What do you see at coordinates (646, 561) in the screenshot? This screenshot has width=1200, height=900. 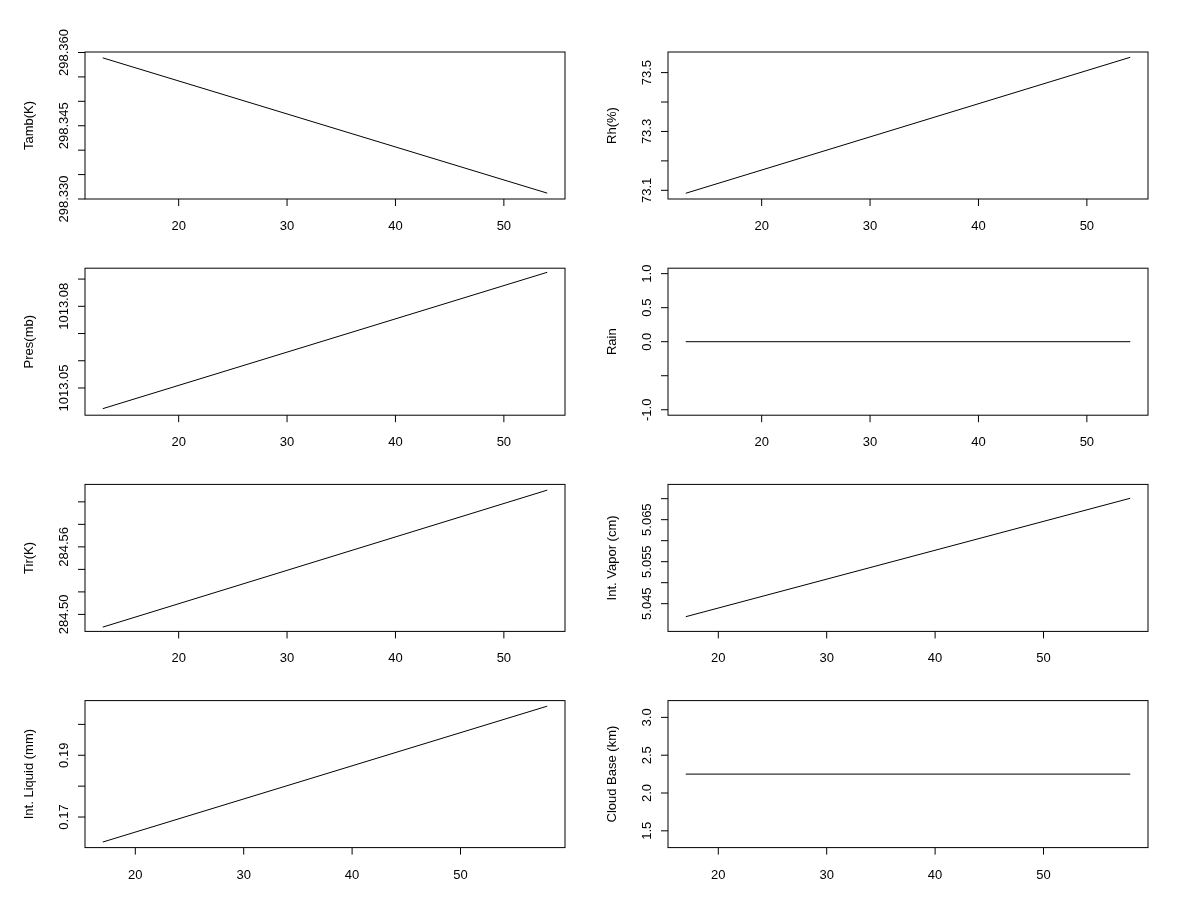 I see `y-tick-label: 5.055` at bounding box center [646, 561].